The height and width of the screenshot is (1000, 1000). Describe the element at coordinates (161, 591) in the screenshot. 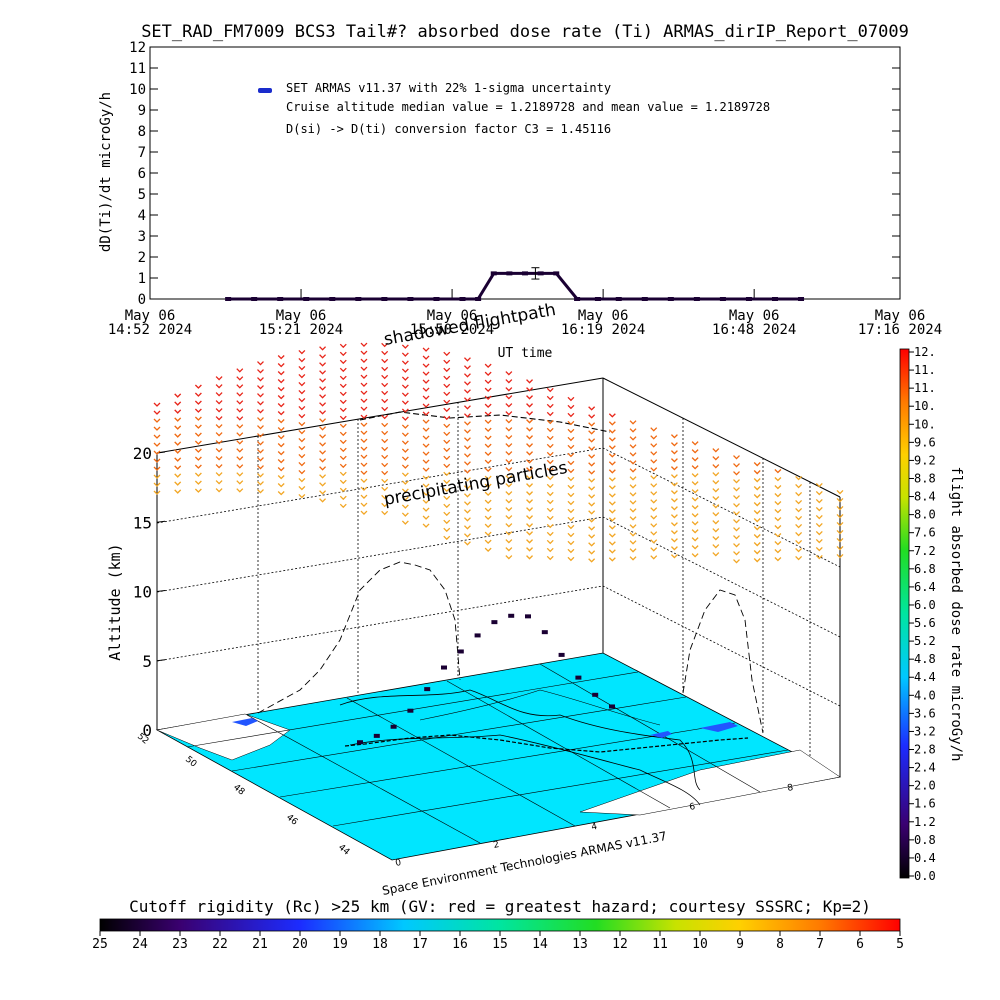

I see `altitude-tick-mark` at that location.